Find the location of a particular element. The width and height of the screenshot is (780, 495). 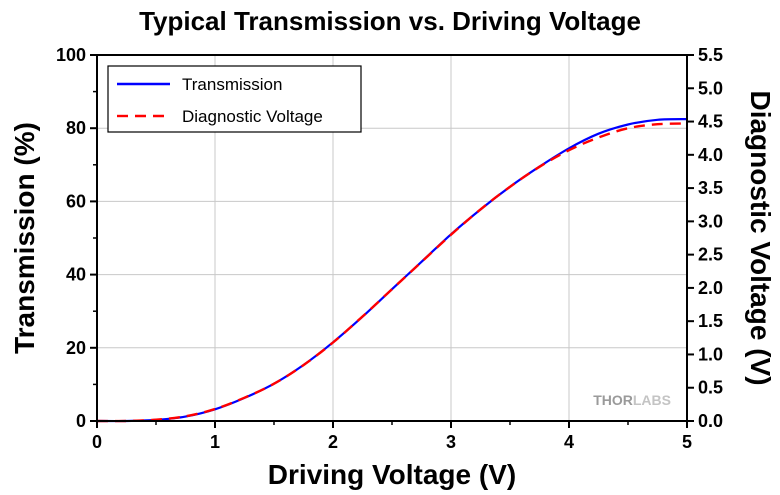

y2-tick-label: 5.0 is located at coordinates (710, 88).